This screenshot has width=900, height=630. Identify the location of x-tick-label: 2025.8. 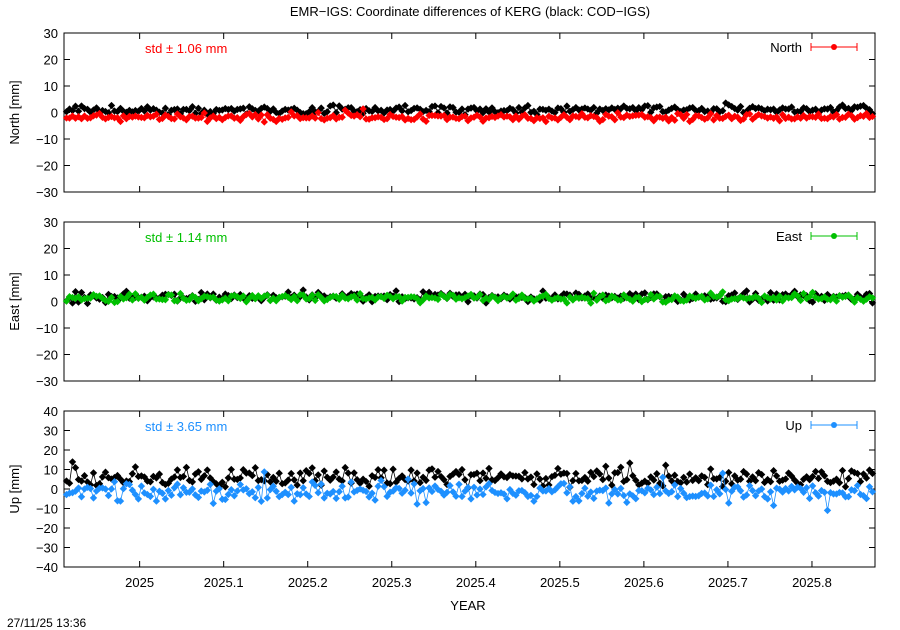
(812, 582).